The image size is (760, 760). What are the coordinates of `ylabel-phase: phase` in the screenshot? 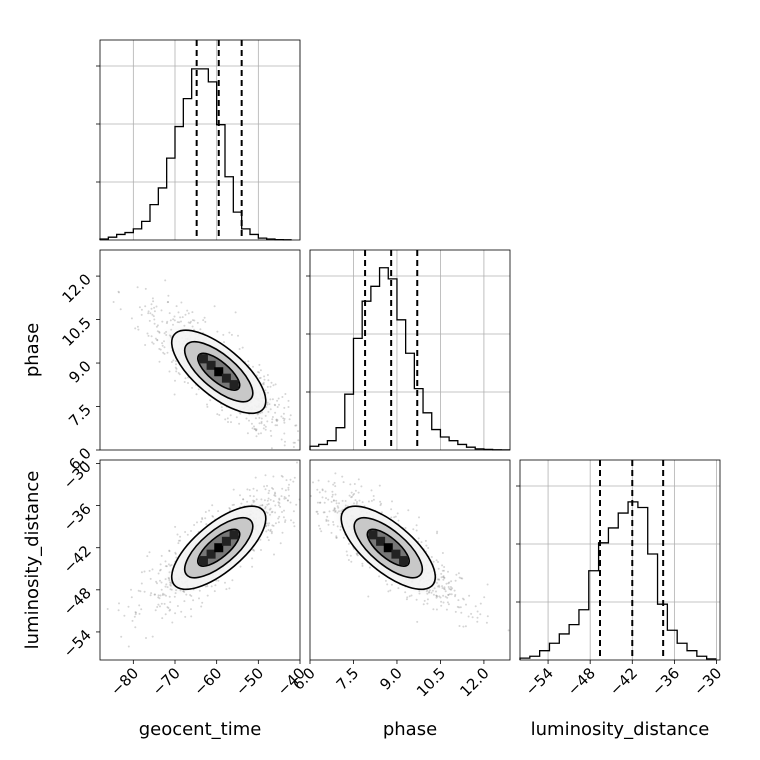 It's located at (32, 350).